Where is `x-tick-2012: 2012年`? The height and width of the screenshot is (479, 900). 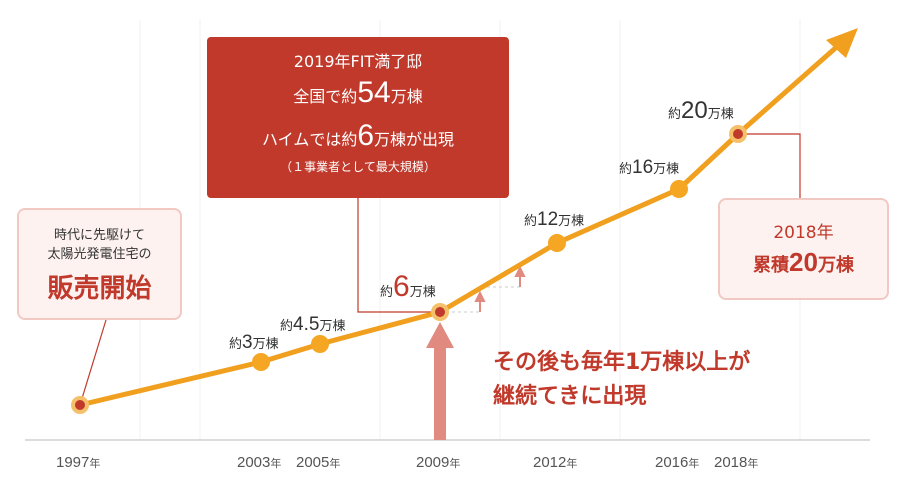
x-tick-2012: 2012年 is located at coordinates (555, 462).